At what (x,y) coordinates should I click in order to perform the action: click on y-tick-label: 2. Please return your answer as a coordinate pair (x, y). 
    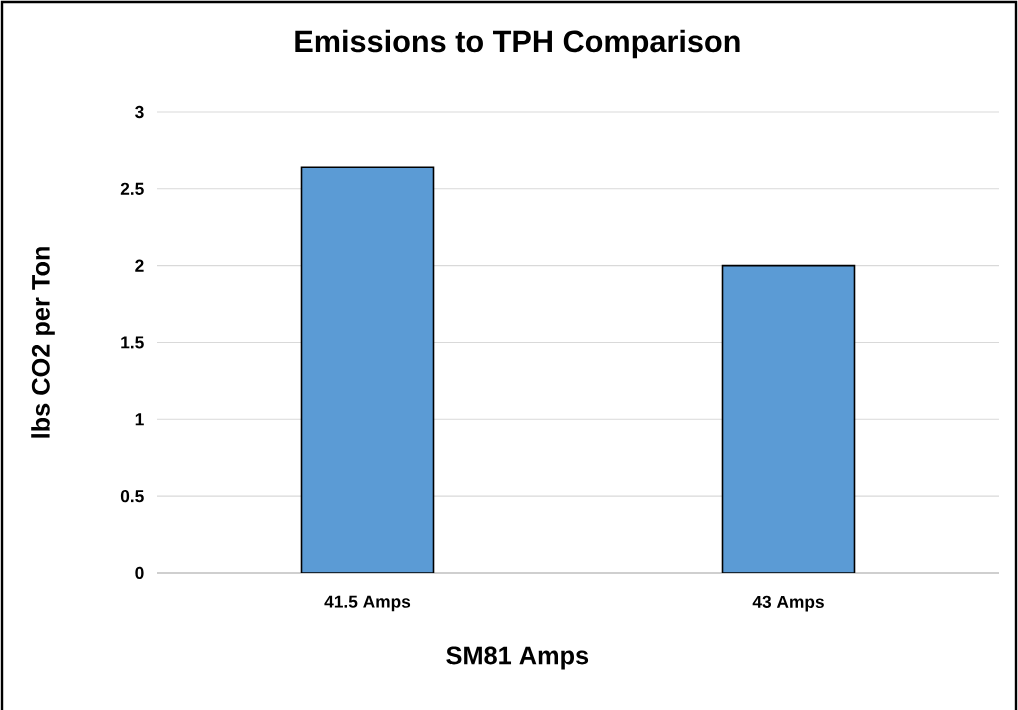
    Looking at the image, I should click on (139, 265).